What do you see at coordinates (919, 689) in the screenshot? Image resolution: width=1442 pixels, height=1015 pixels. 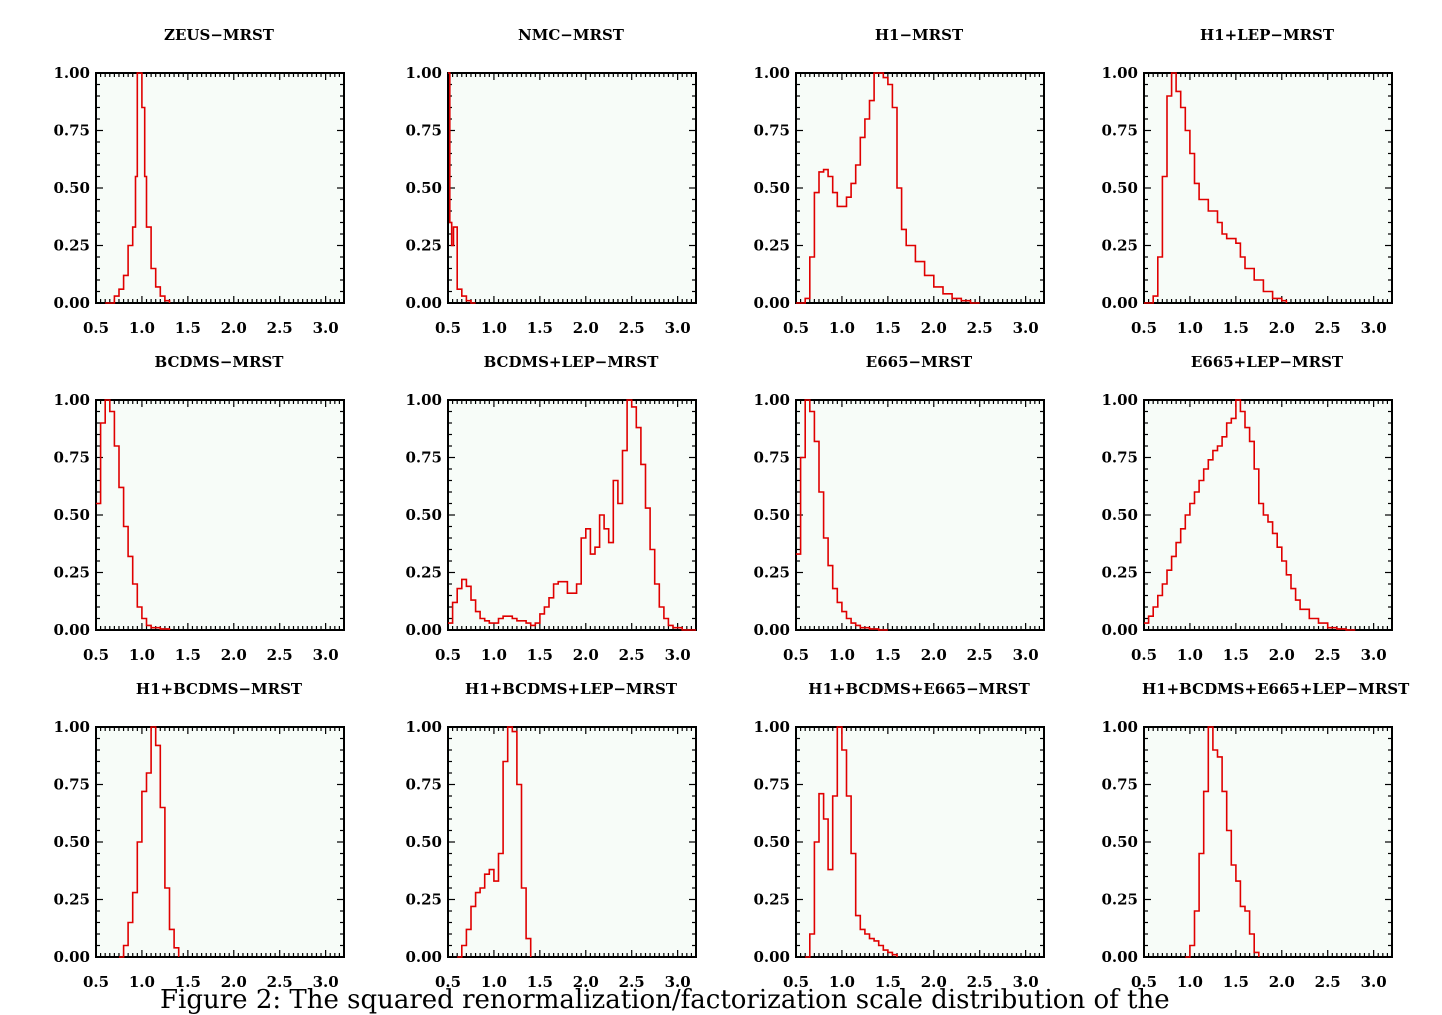 I see `panel-title: H1+BCDMS+E665−MRST` at bounding box center [919, 689].